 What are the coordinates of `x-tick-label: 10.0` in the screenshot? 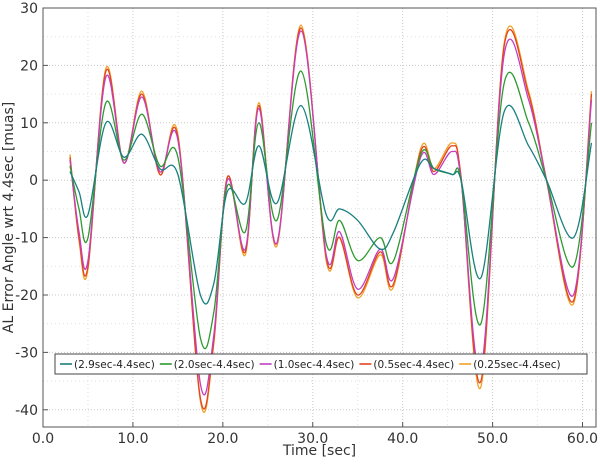 It's located at (132, 439).